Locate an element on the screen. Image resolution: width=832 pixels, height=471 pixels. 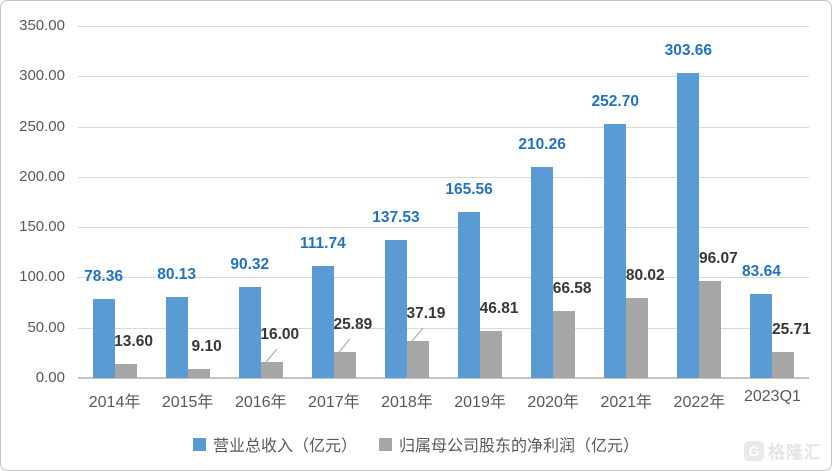
legend: 营业总收入（亿元） 归属母公司股东的净利润（亿元） is located at coordinates (416, 444).